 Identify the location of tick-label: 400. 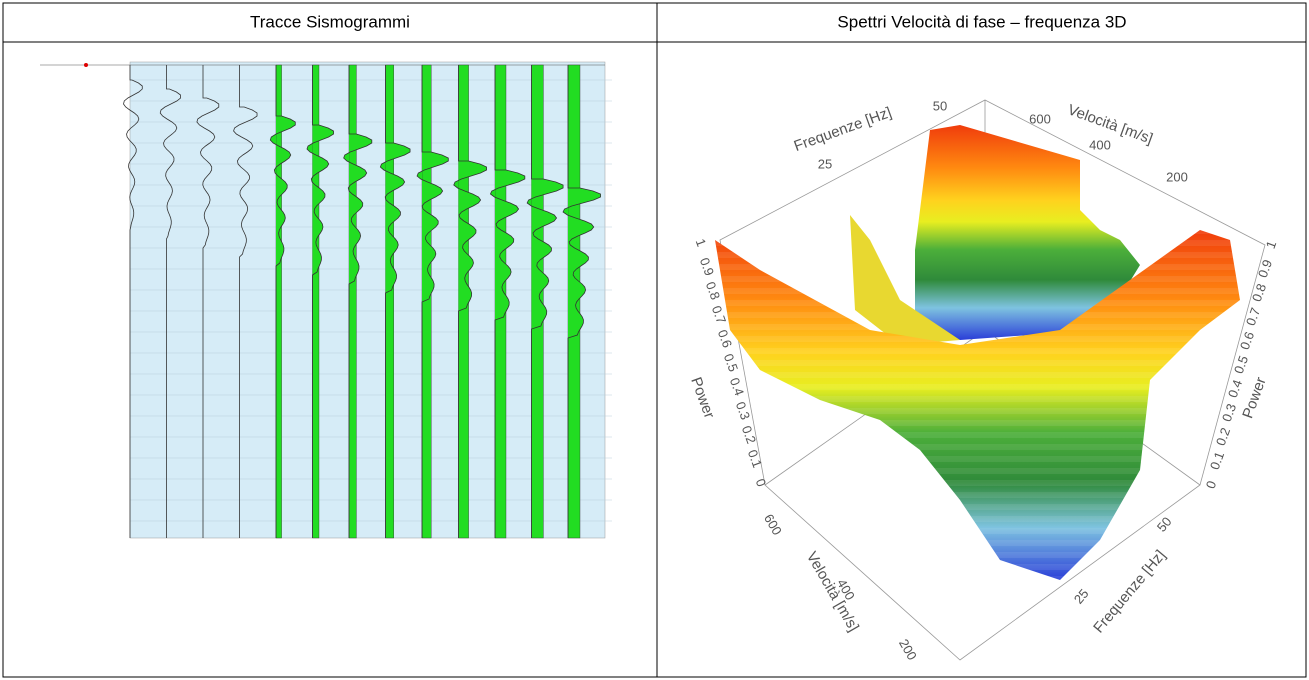
(1100, 144).